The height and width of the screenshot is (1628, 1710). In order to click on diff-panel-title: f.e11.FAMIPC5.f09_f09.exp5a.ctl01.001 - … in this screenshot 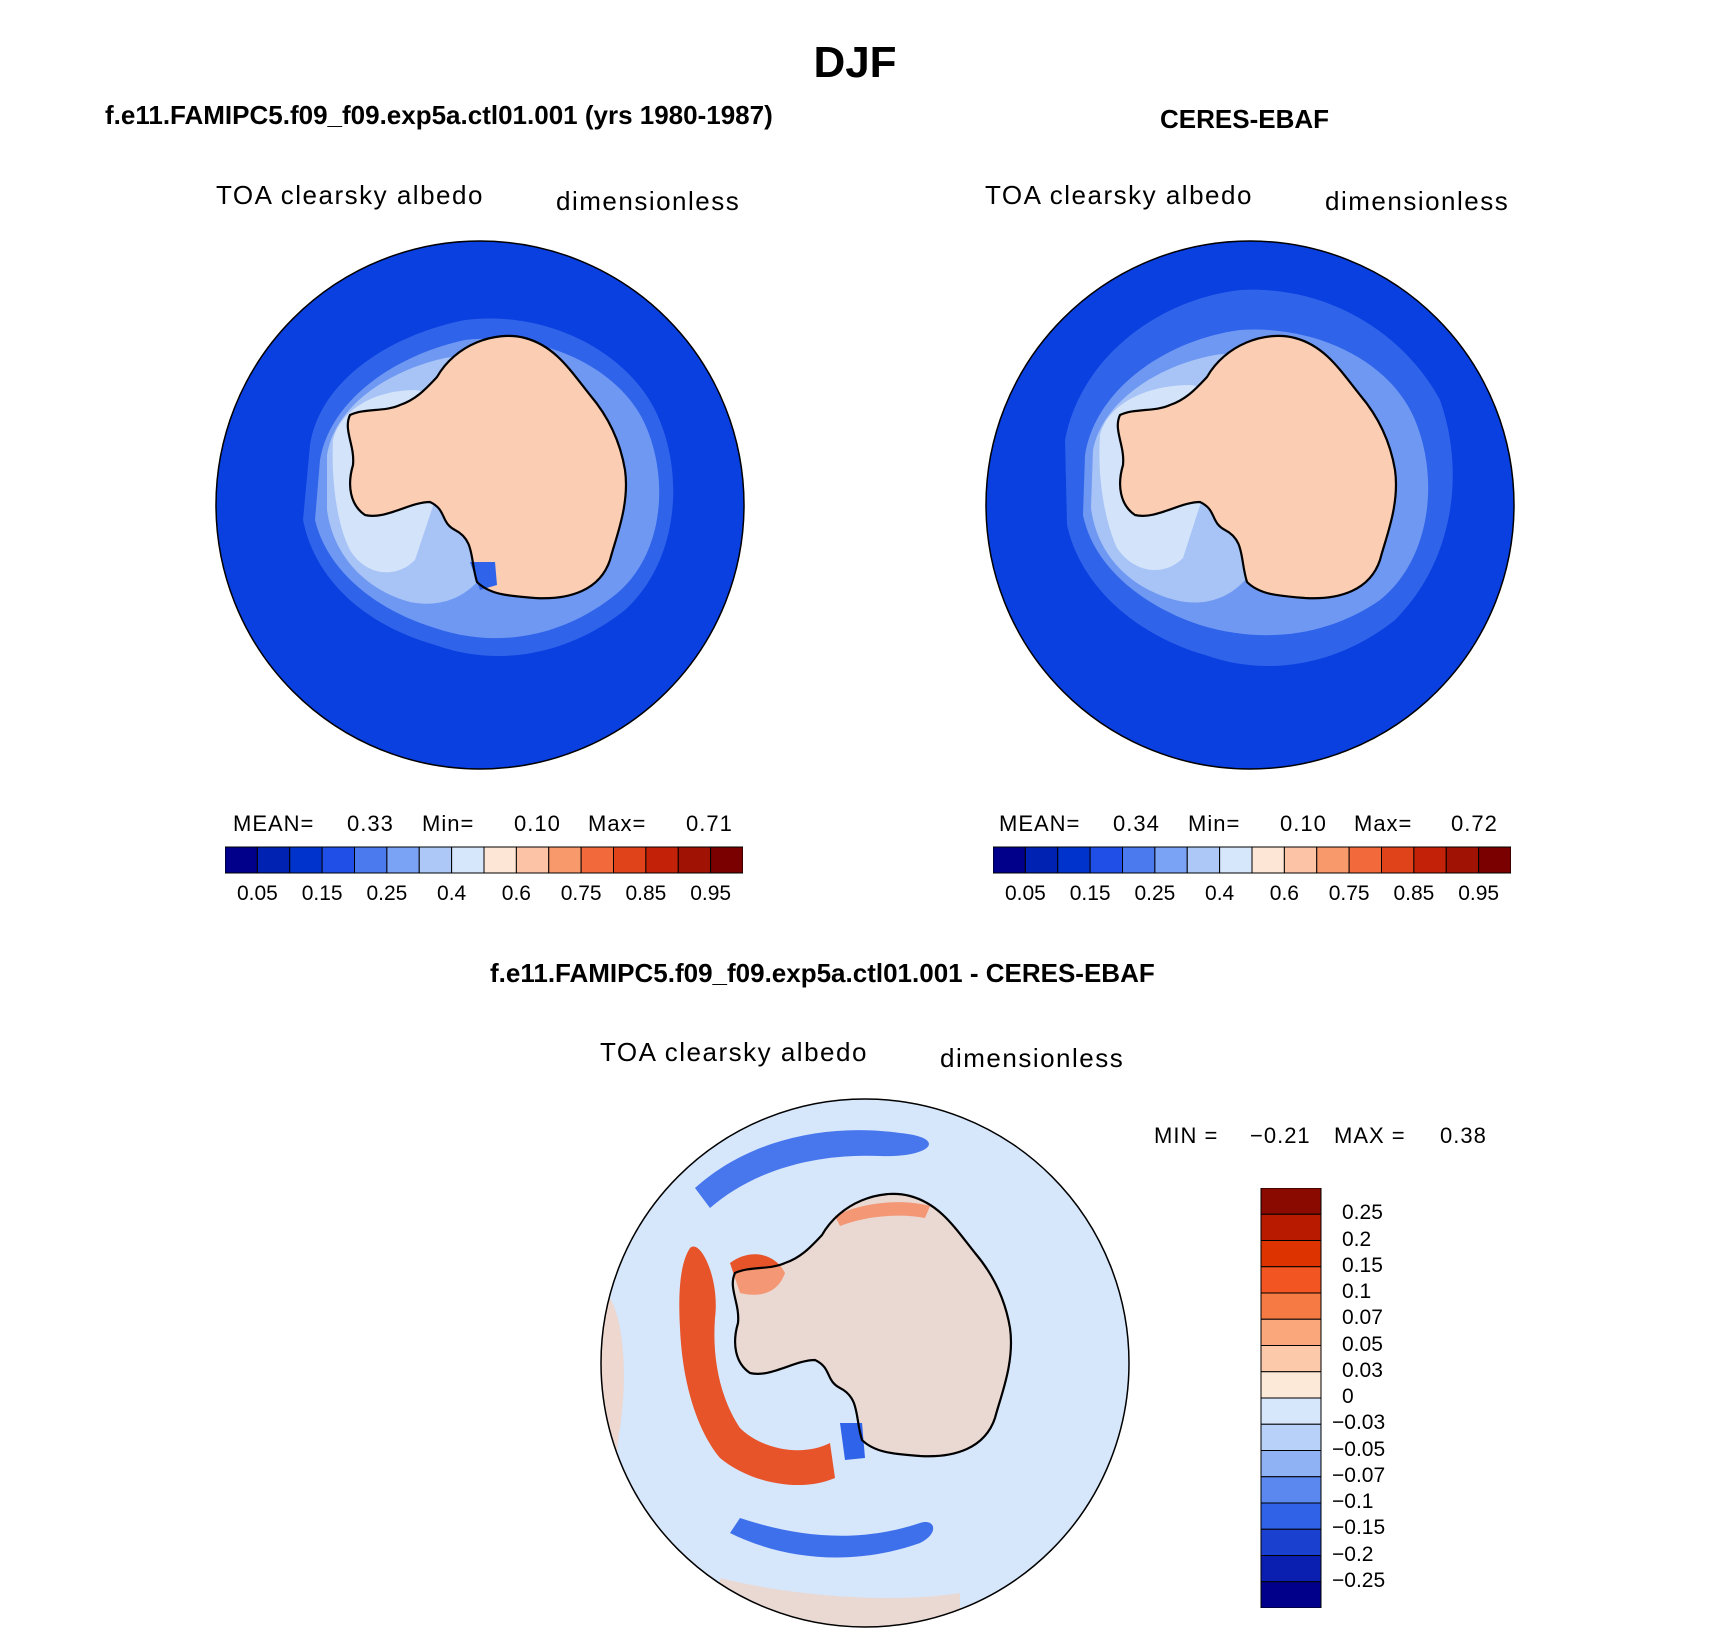, I will do `click(822, 973)`.